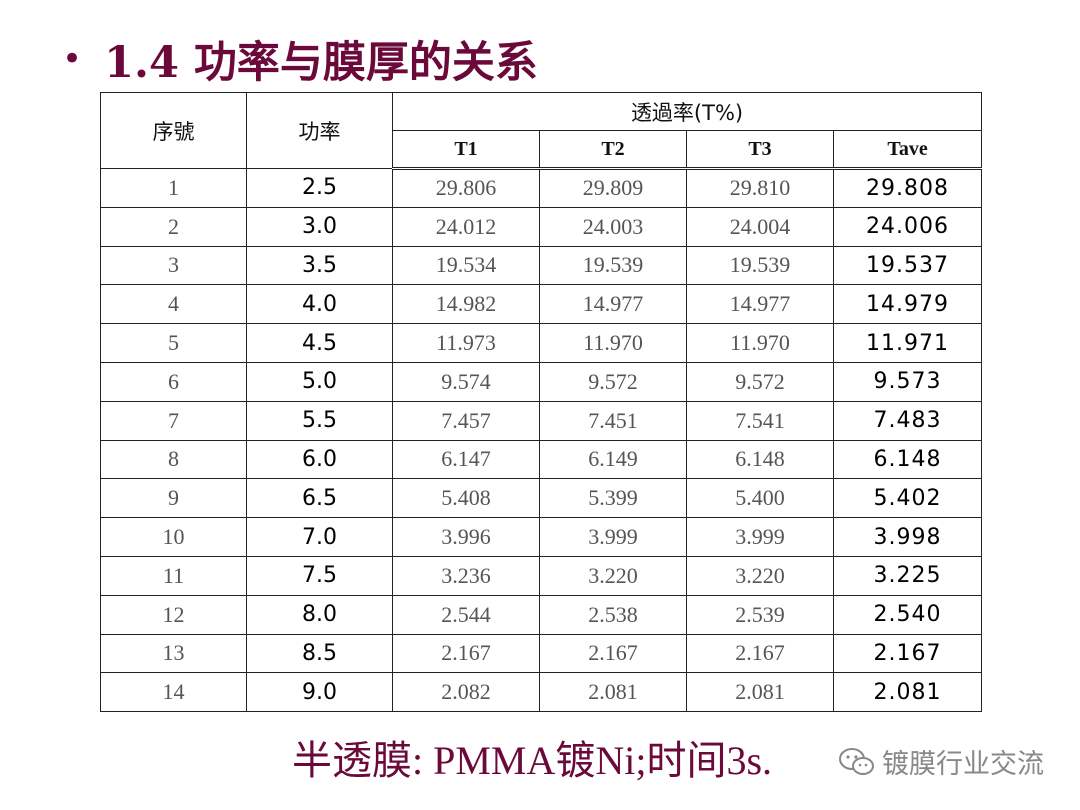 Image resolution: width=1080 pixels, height=810 pixels. I want to click on table-row: 2 3.0 24.012 24.003 24.004 24.006, so click(541, 226).